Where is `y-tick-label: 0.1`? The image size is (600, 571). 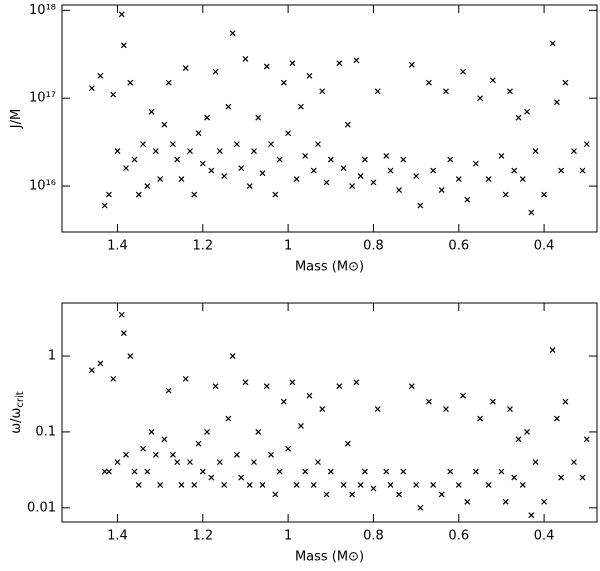 y-tick-label: 0.1 is located at coordinates (45, 431).